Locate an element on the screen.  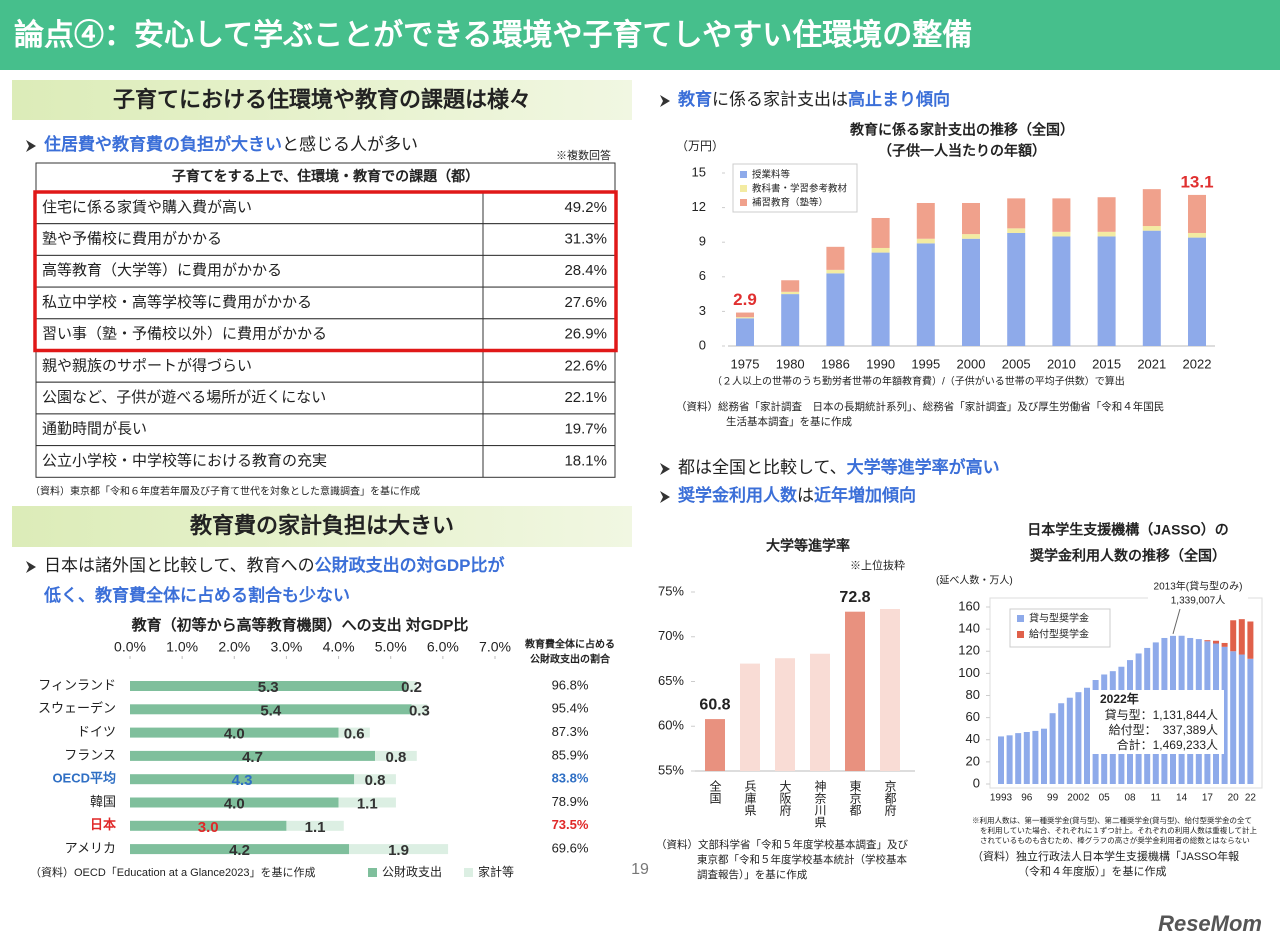
y-tick-label: 70% is located at coordinates (671, 635).